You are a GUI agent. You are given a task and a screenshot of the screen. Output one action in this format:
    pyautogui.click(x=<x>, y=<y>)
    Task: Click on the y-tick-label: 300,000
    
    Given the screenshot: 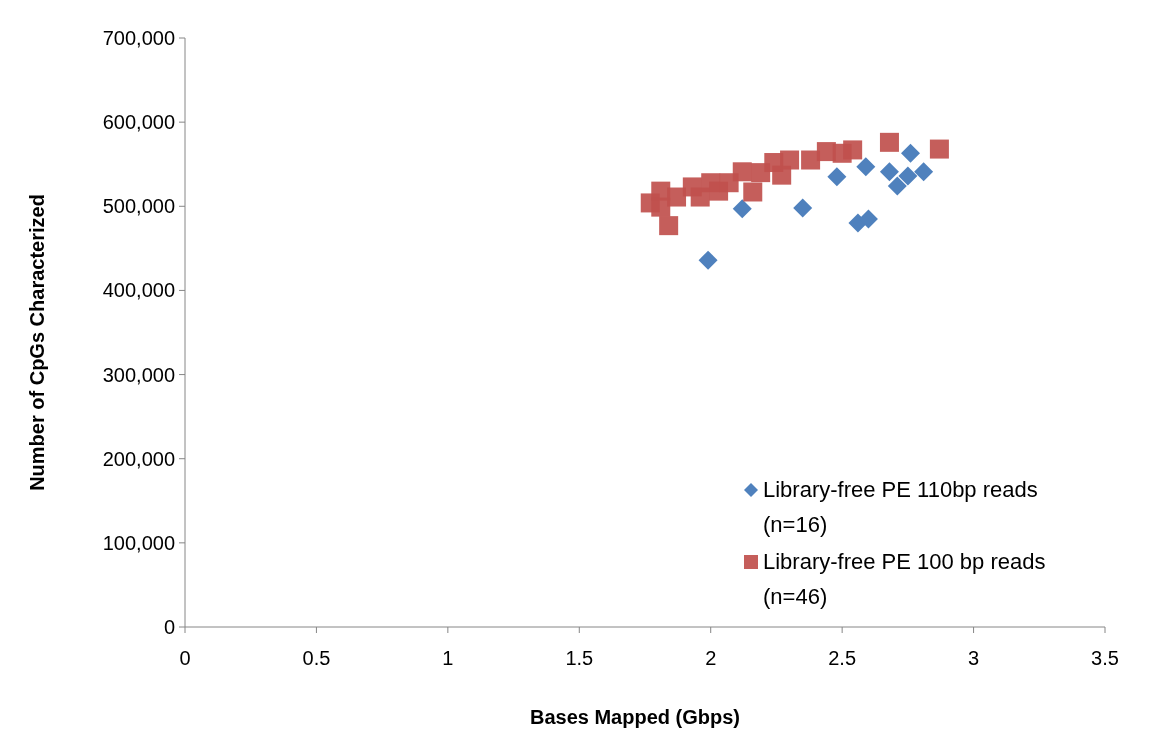 What is the action you would take?
    pyautogui.click(x=138, y=374)
    